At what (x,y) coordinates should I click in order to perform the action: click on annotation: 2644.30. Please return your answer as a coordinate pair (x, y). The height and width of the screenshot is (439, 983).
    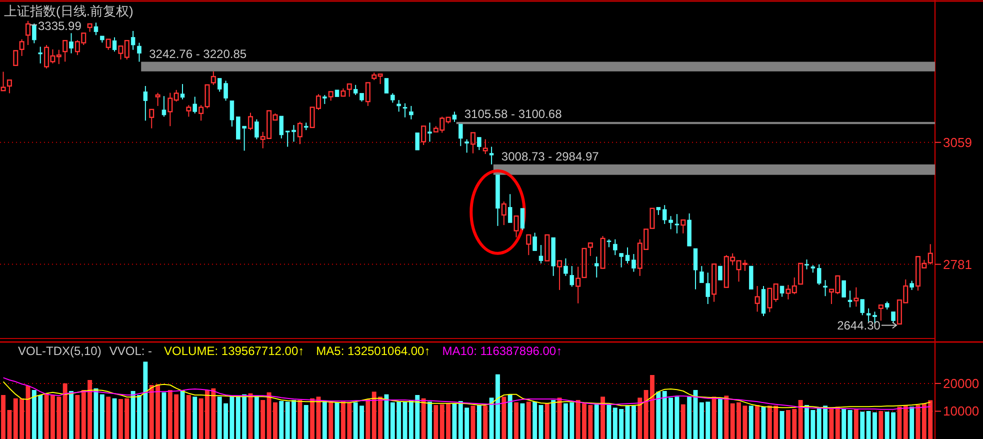
    Looking at the image, I should click on (859, 325).